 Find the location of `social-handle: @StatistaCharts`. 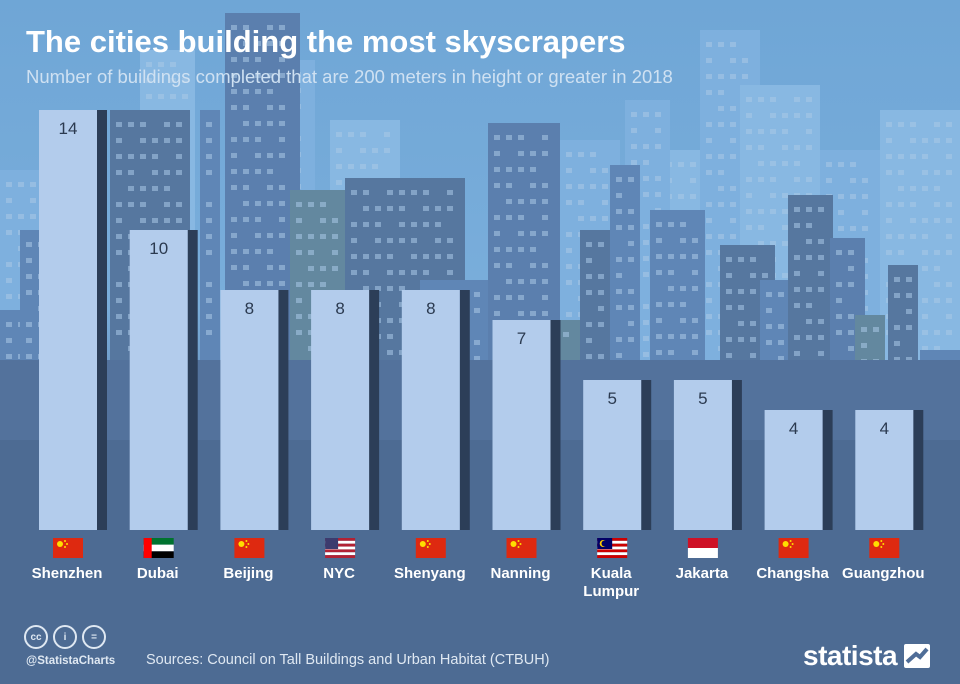

social-handle: @StatistaCharts is located at coordinates (71, 661).